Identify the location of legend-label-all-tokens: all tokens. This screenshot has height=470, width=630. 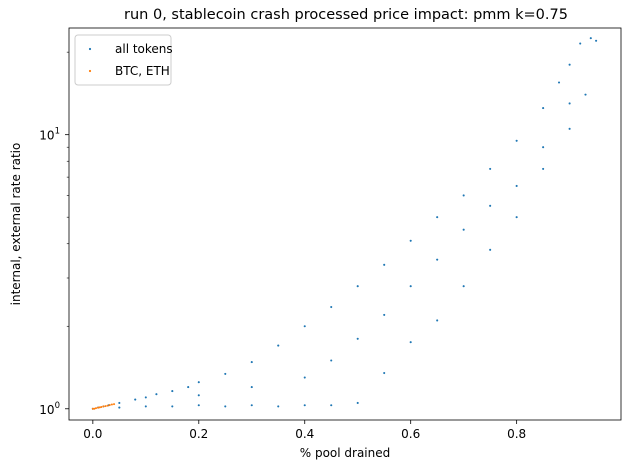
(144, 49).